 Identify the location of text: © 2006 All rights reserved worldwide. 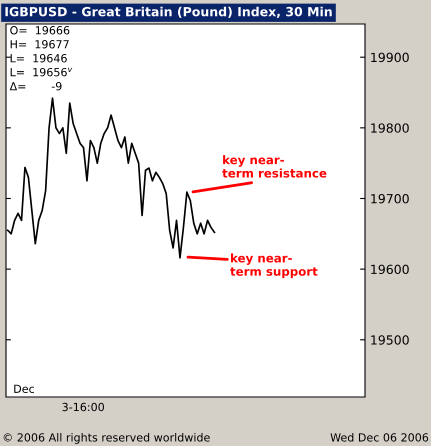
(107, 438).